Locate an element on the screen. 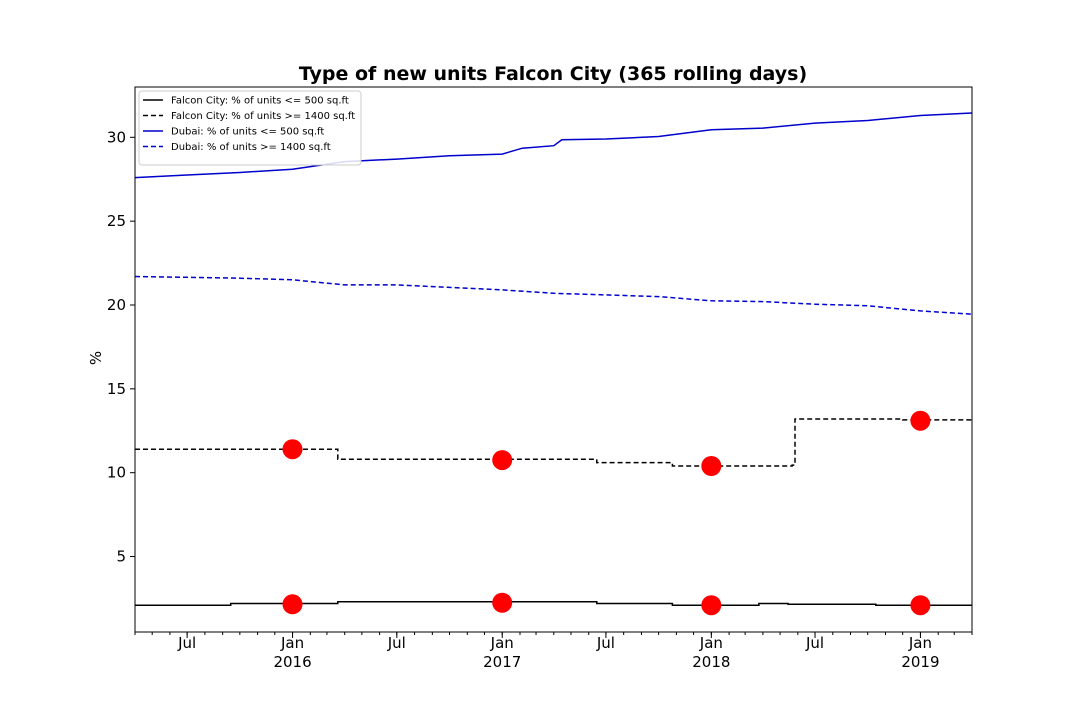 The height and width of the screenshot is (720, 1080). y-tick-label: 10 is located at coordinates (116, 473).